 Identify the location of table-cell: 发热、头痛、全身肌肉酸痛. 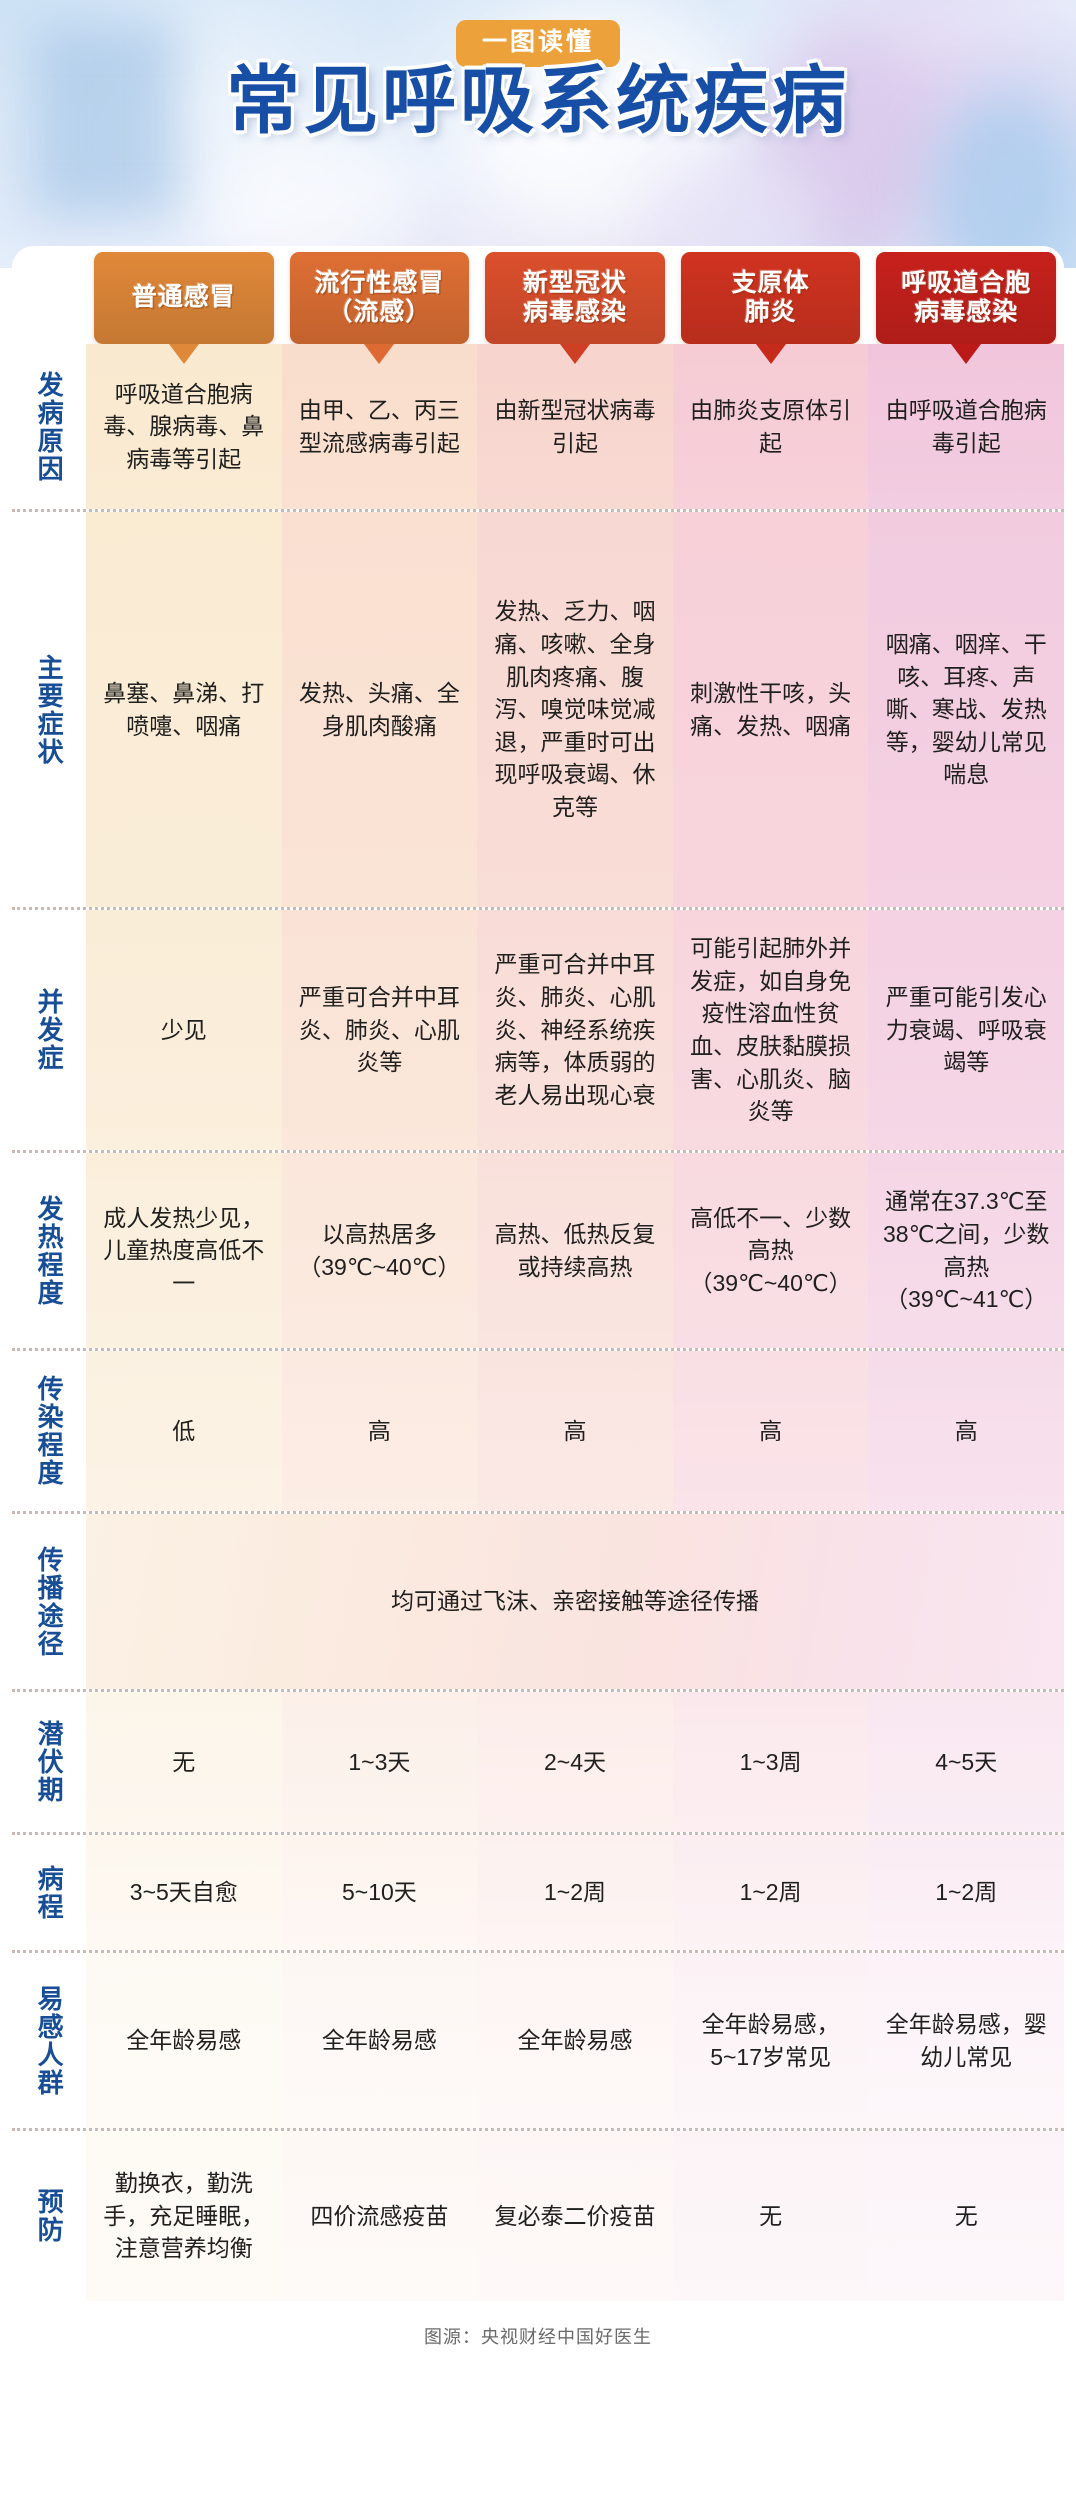
(379, 709).